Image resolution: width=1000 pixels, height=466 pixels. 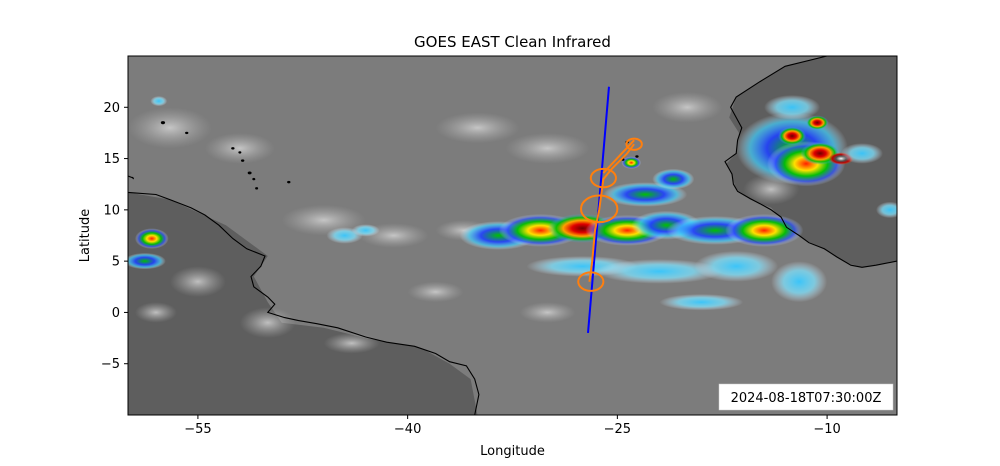 I want to click on timestamp-background, so click(x=806, y=397).